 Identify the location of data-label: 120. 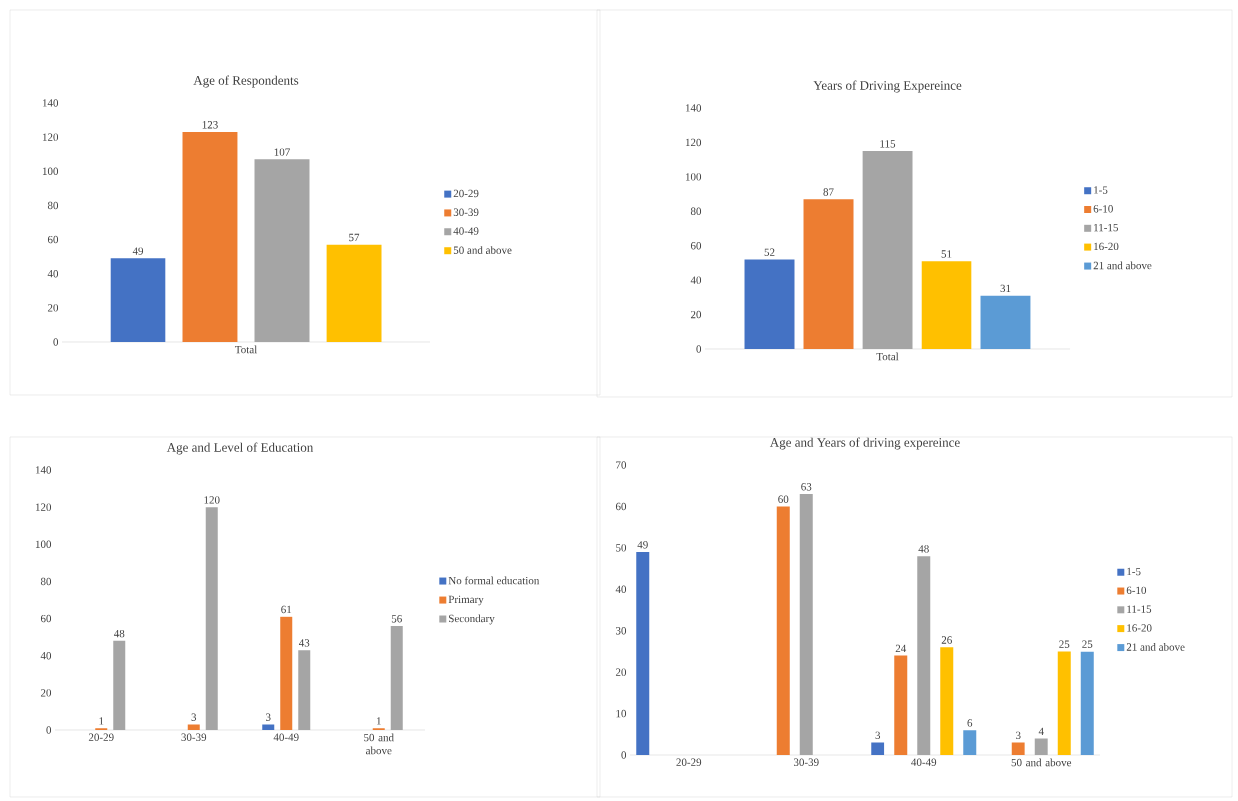
(212, 500).